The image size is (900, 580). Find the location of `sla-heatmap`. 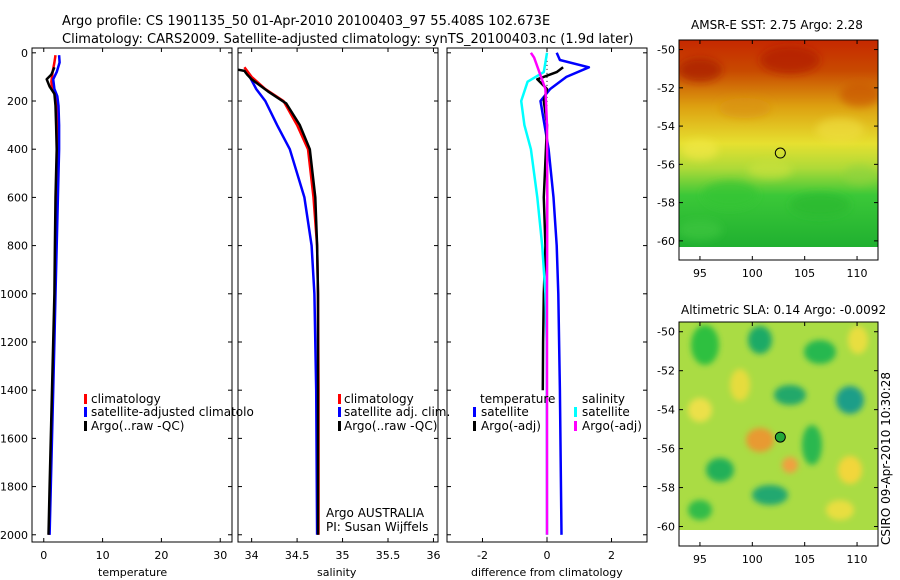

sla-heatmap is located at coordinates (778, 426).